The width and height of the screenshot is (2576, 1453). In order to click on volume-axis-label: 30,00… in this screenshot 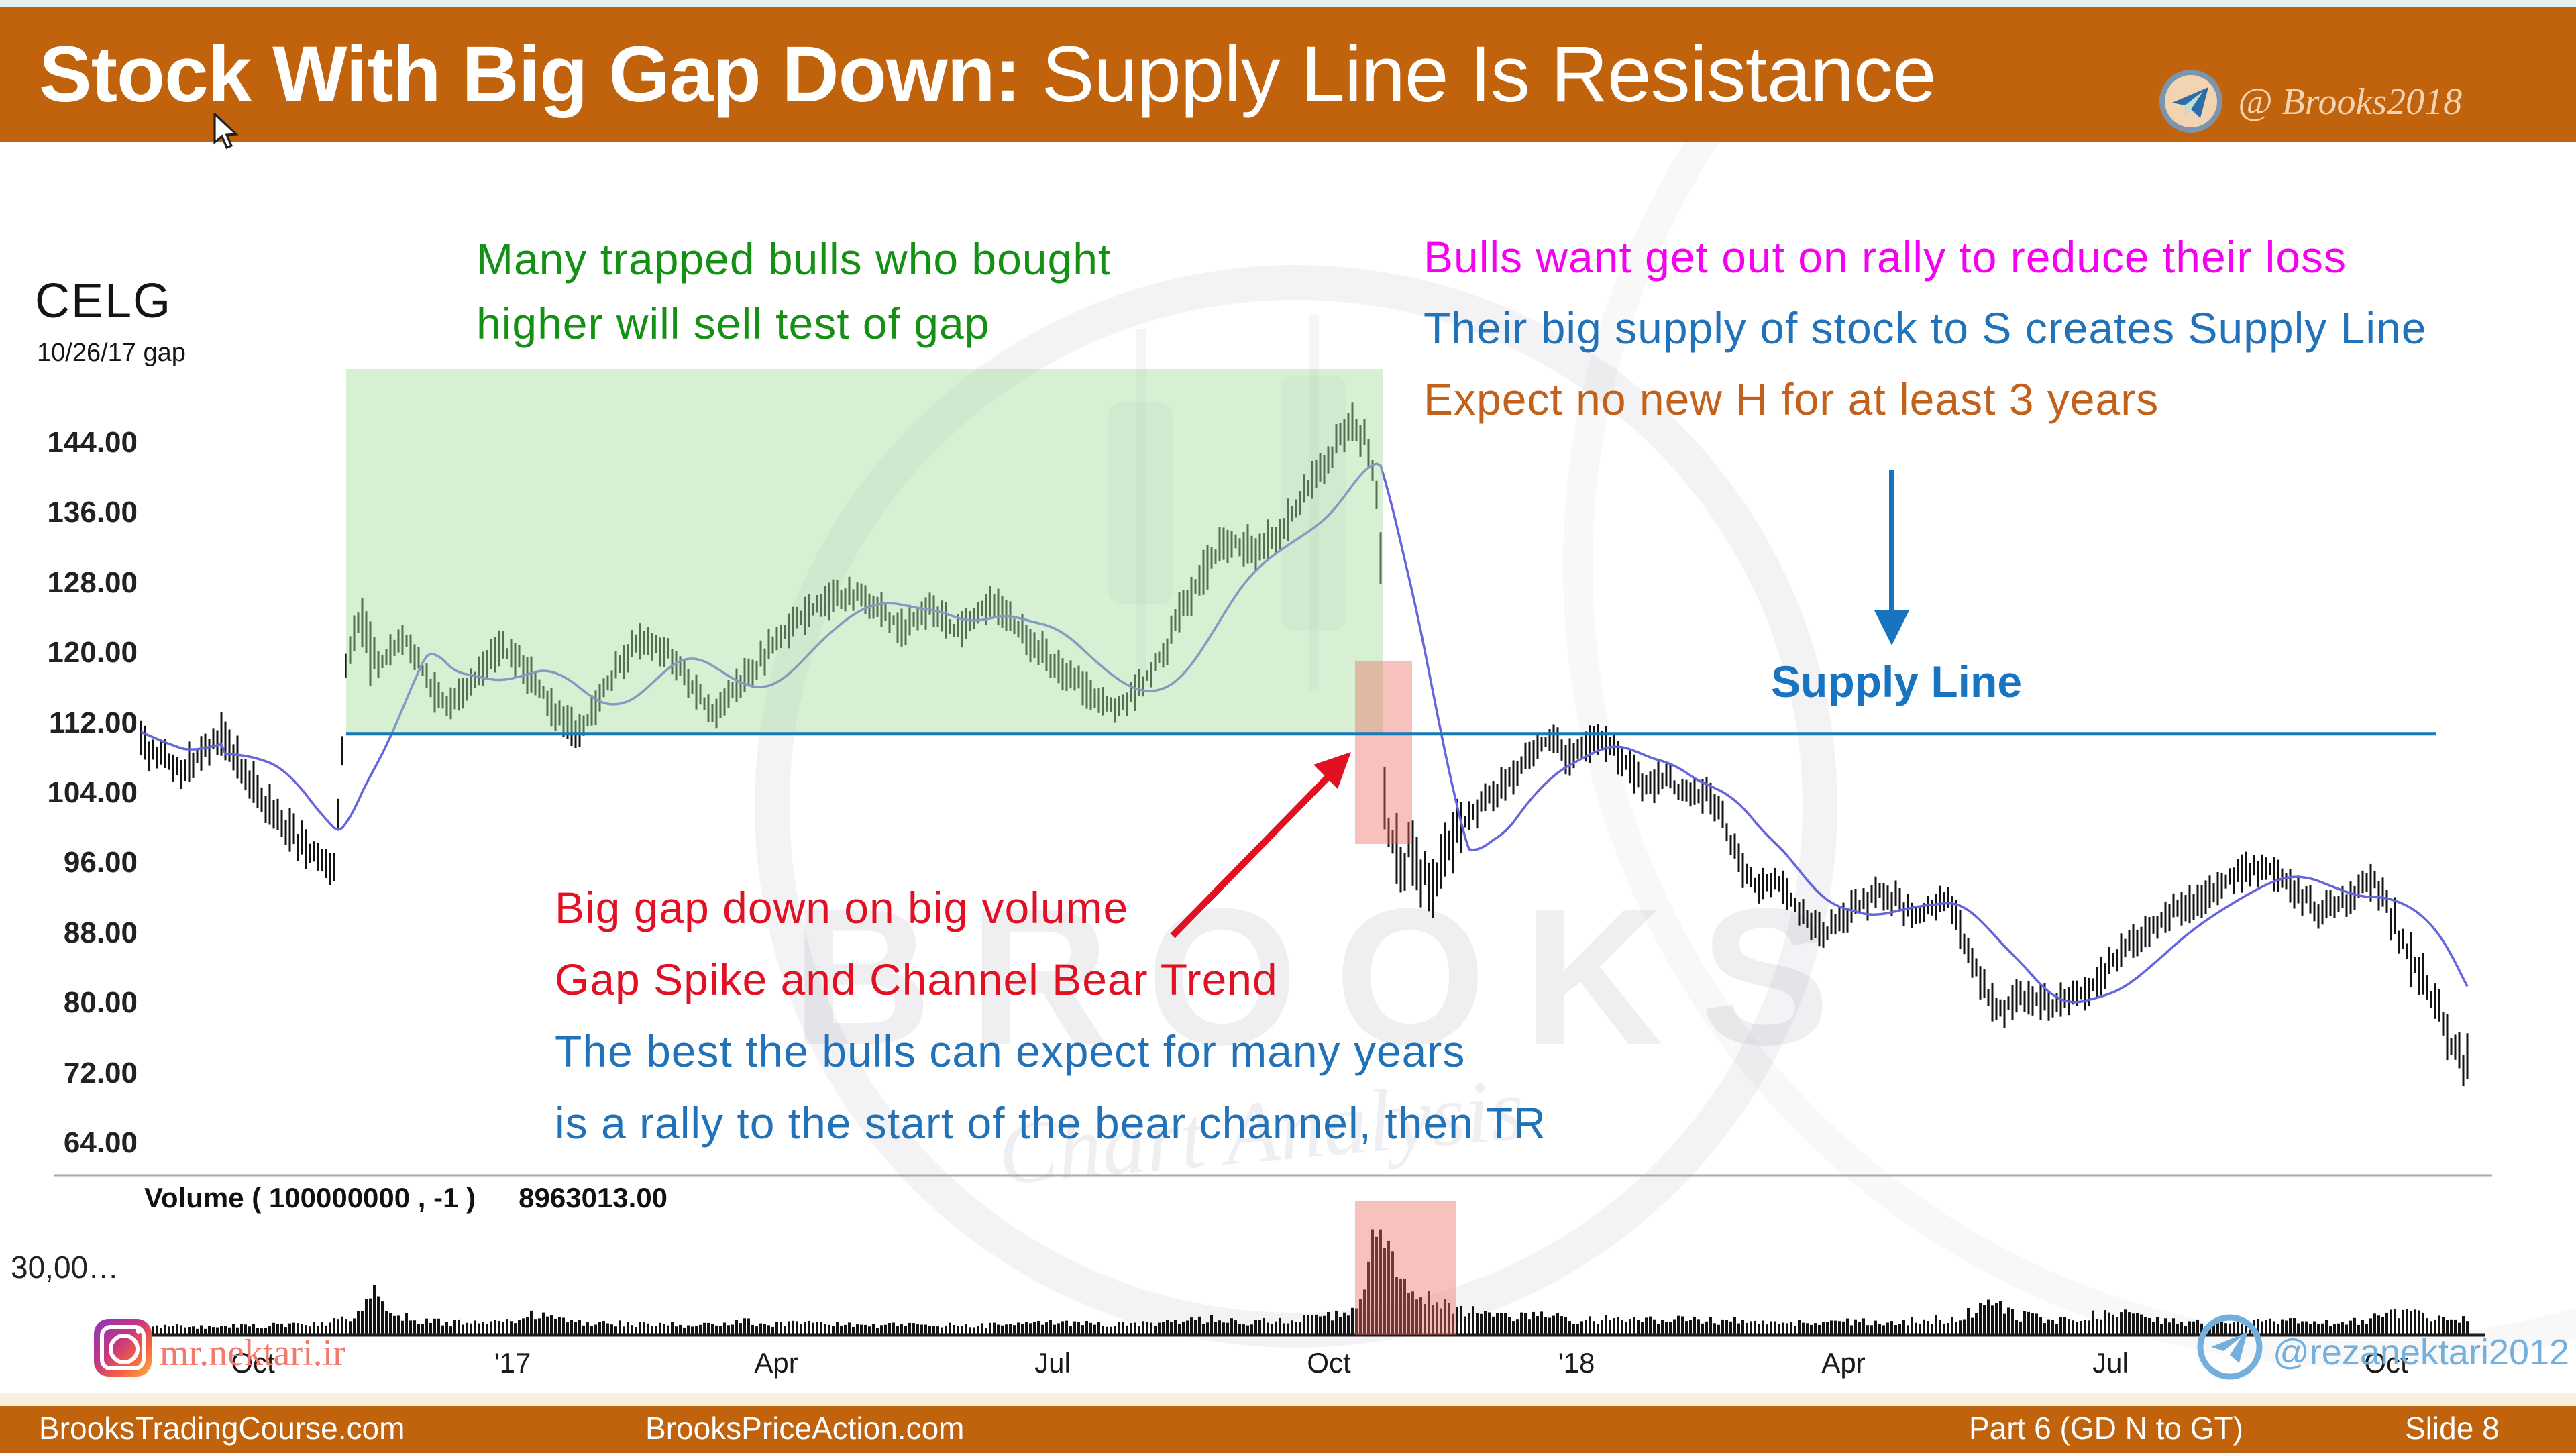, I will do `click(65, 1267)`.